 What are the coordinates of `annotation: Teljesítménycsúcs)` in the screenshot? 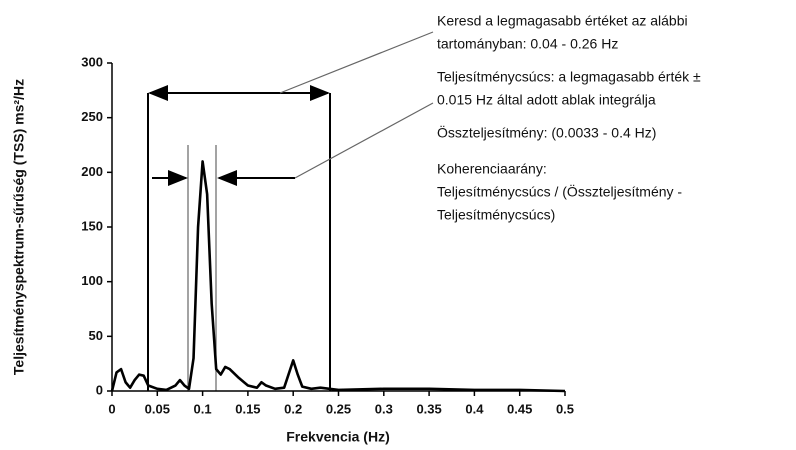 It's located at (496, 215).